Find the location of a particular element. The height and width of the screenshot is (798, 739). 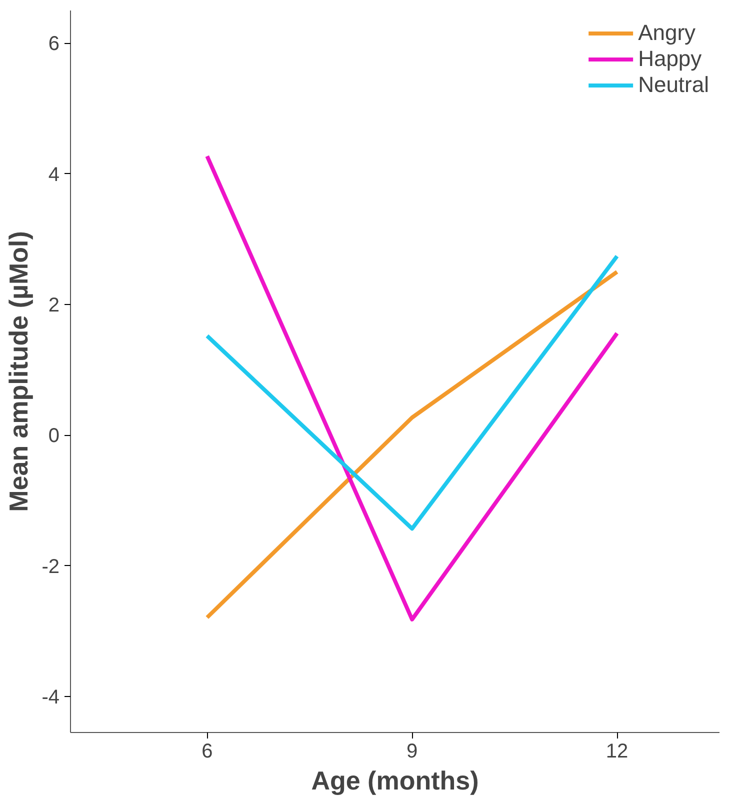

y-tick-label: 2 is located at coordinates (54, 305).